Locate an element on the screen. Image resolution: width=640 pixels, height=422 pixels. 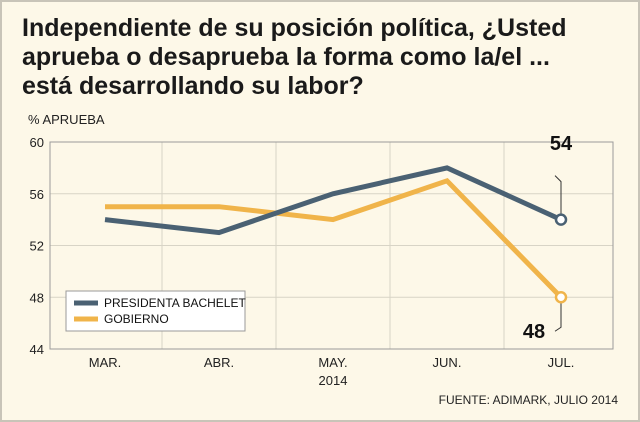
leader-line-gobierno is located at coordinates (558, 314).